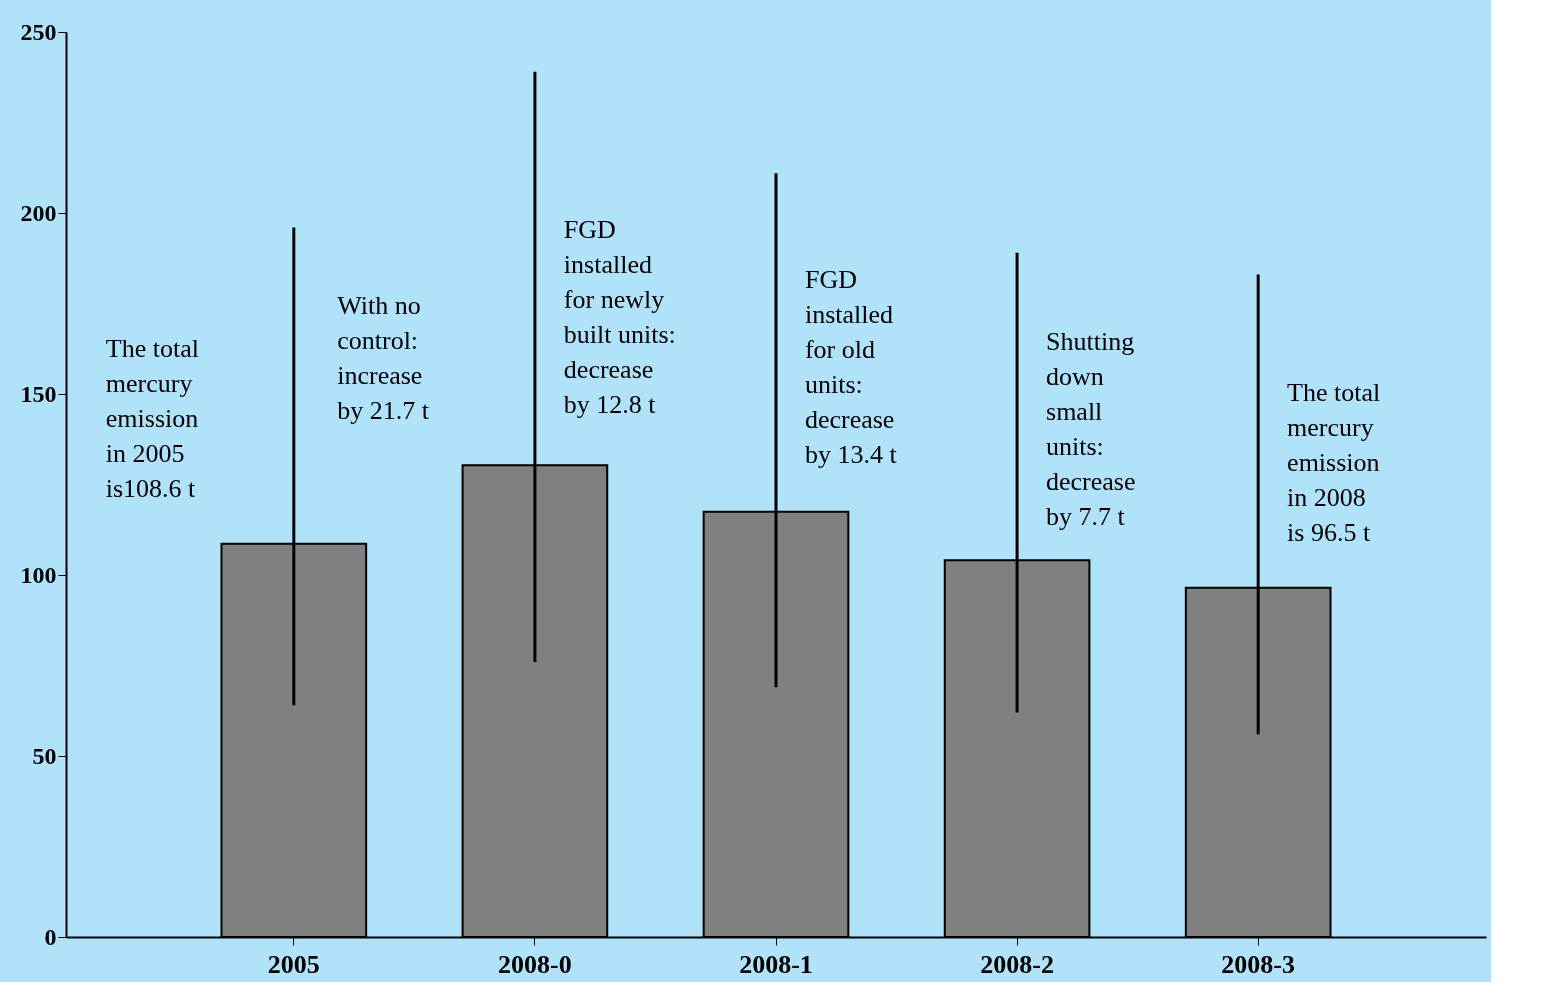 This screenshot has width=1543, height=991. I want to click on x-tick-label: 2008-1, so click(776, 964).